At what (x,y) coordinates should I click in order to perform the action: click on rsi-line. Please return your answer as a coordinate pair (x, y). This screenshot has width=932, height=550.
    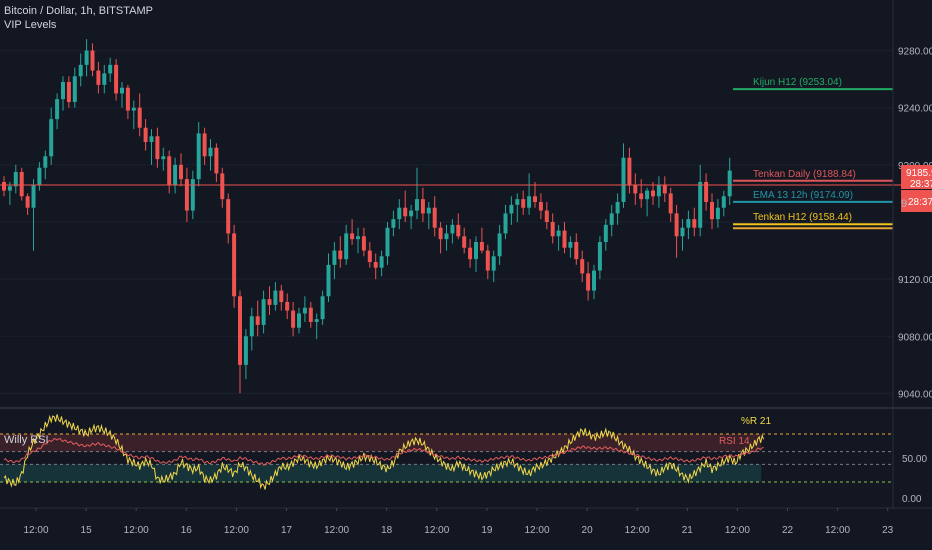
    Looking at the image, I should click on (383, 451).